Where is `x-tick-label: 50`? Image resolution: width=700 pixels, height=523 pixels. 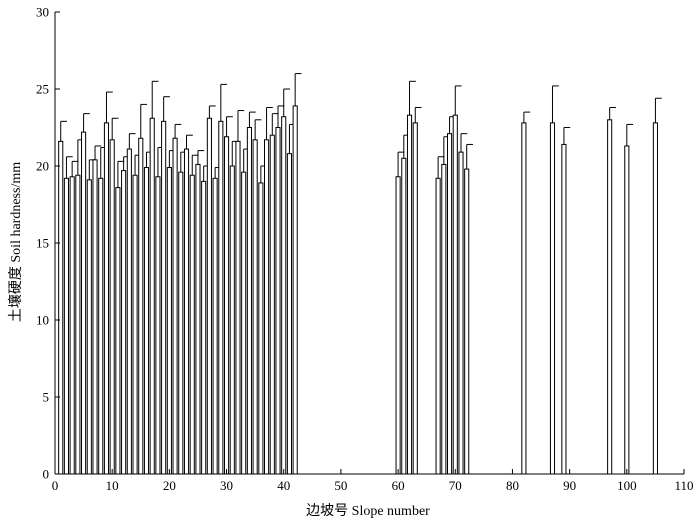 x-tick-label: 50 is located at coordinates (340, 485).